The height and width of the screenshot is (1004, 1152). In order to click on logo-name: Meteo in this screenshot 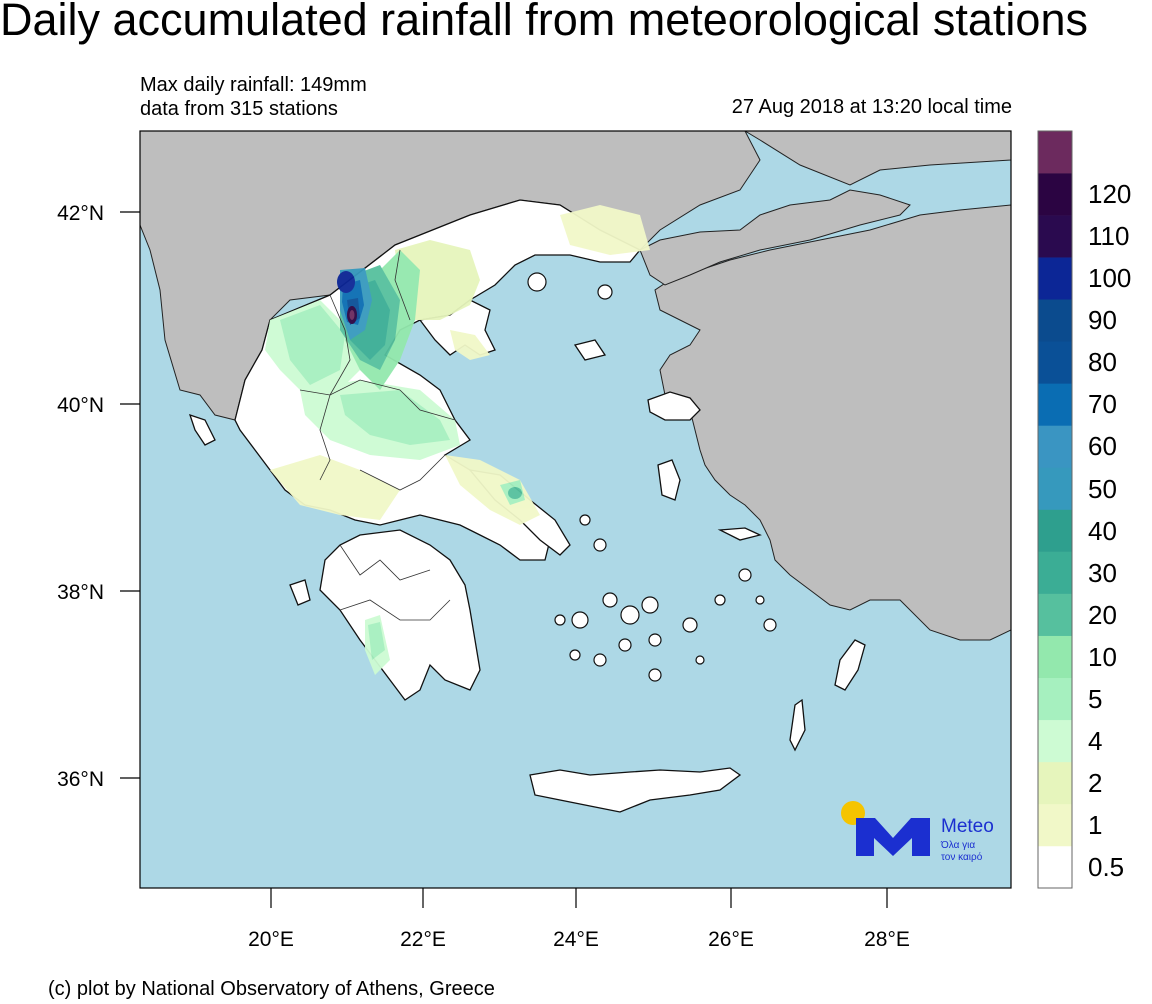, I will do `click(967, 826)`.